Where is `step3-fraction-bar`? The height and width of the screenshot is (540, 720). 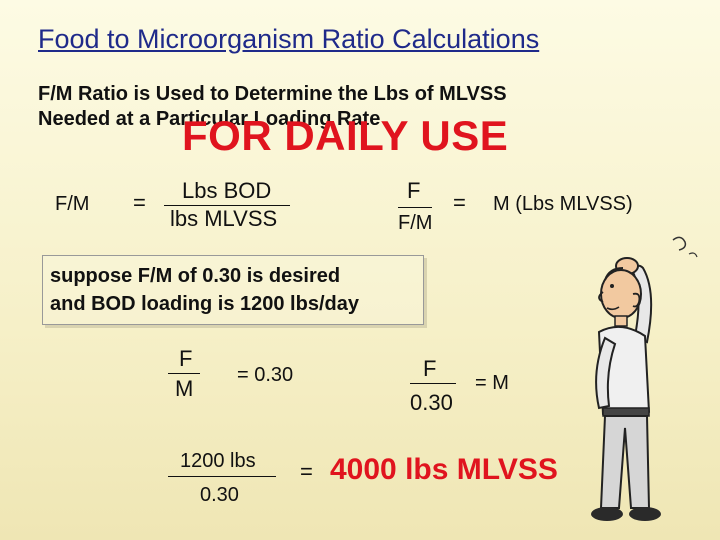 step3-fraction-bar is located at coordinates (222, 476).